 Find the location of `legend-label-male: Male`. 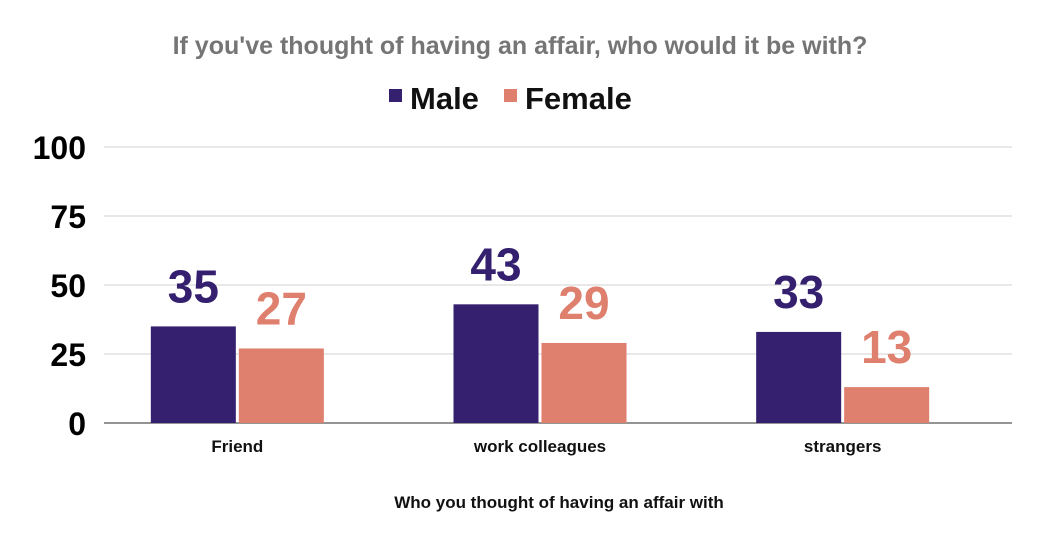

legend-label-male: Male is located at coordinates (444, 98).